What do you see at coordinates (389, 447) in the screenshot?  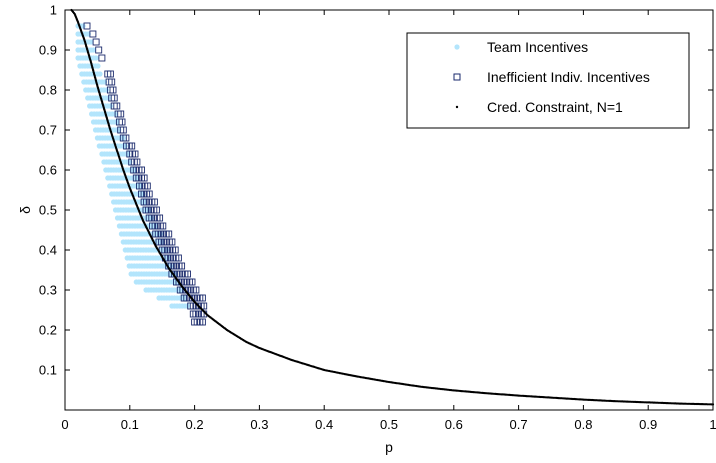 I see `x-axis-label: p` at bounding box center [389, 447].